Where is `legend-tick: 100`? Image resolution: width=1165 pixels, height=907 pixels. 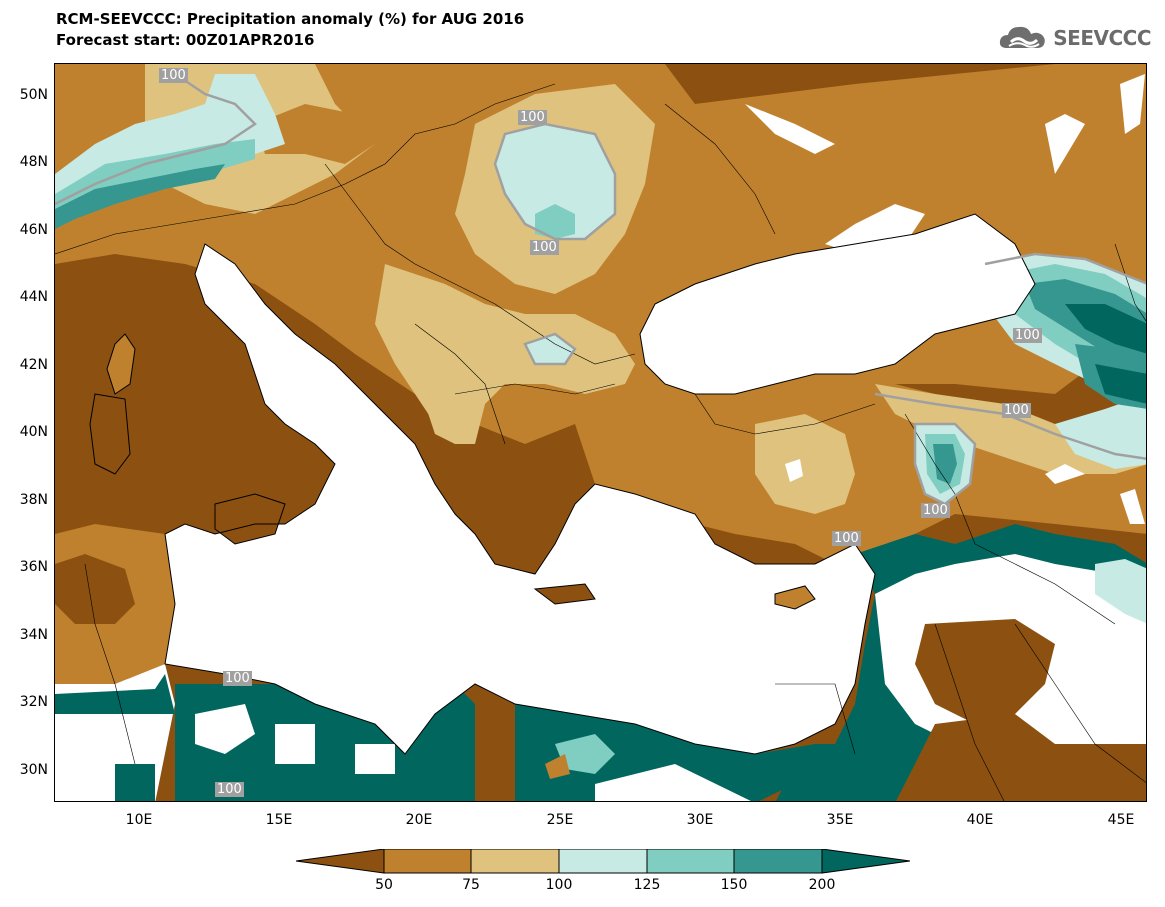
legend-tick: 100 is located at coordinates (559, 885).